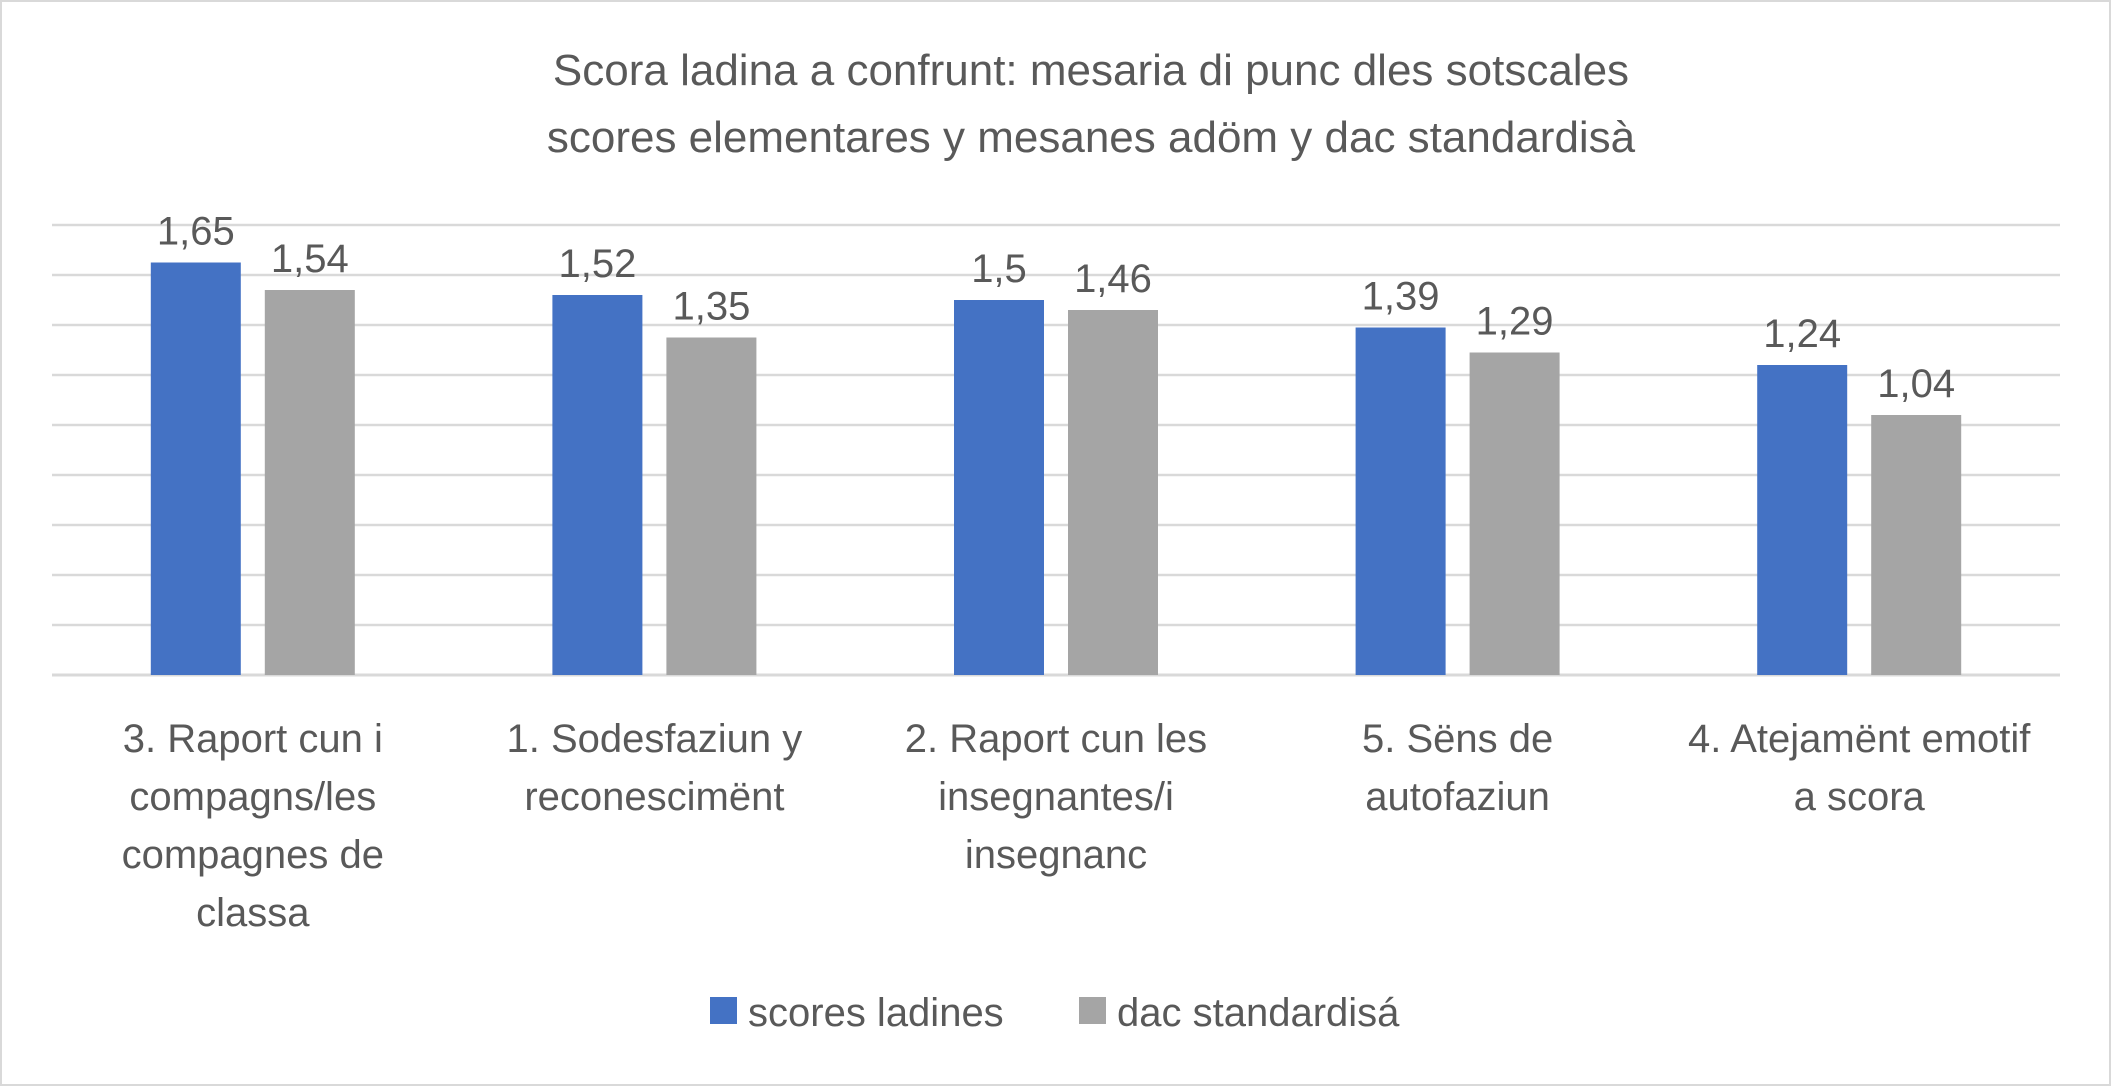  Describe the element at coordinates (253, 855) in the screenshot. I see `category-label: compagnes de` at that location.